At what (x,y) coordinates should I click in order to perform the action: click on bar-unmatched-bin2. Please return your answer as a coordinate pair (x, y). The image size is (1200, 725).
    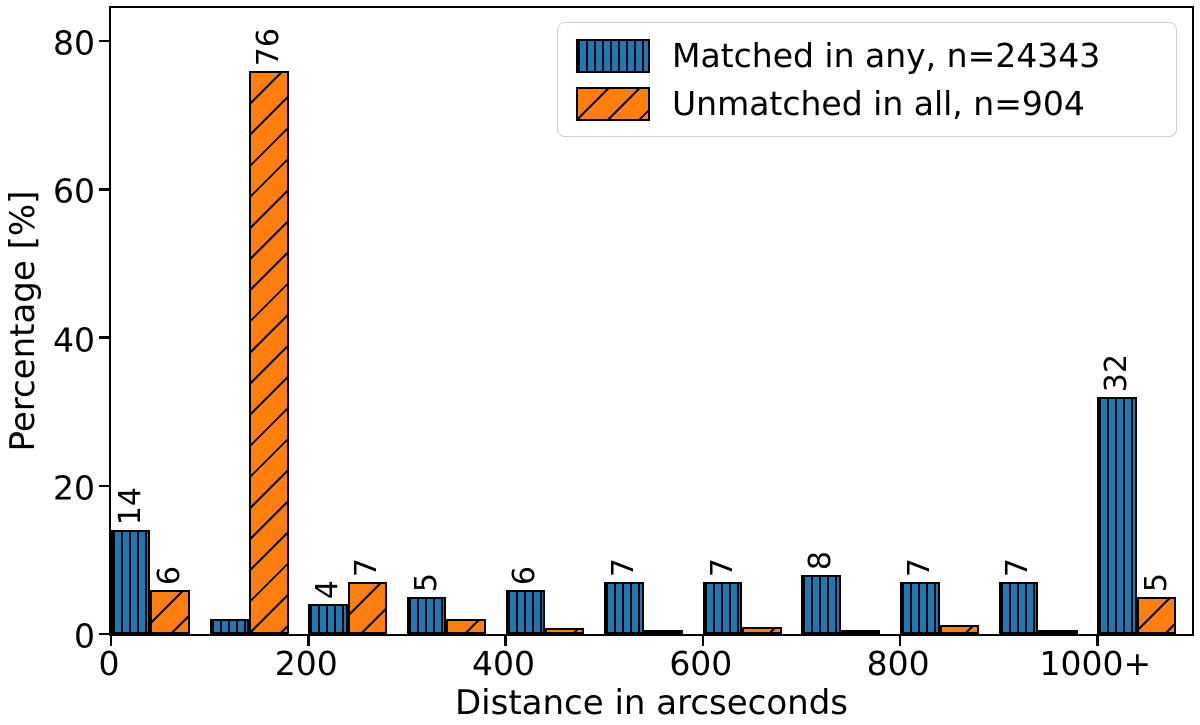
    Looking at the image, I should click on (367, 608).